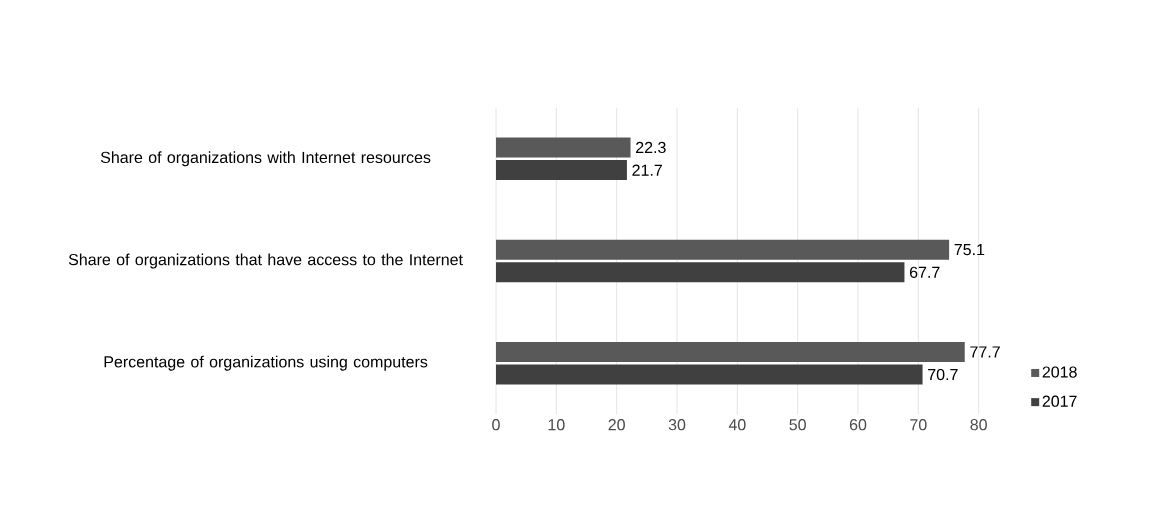  I want to click on y-tick-label: Percentage of organizations using computers, so click(266, 363).